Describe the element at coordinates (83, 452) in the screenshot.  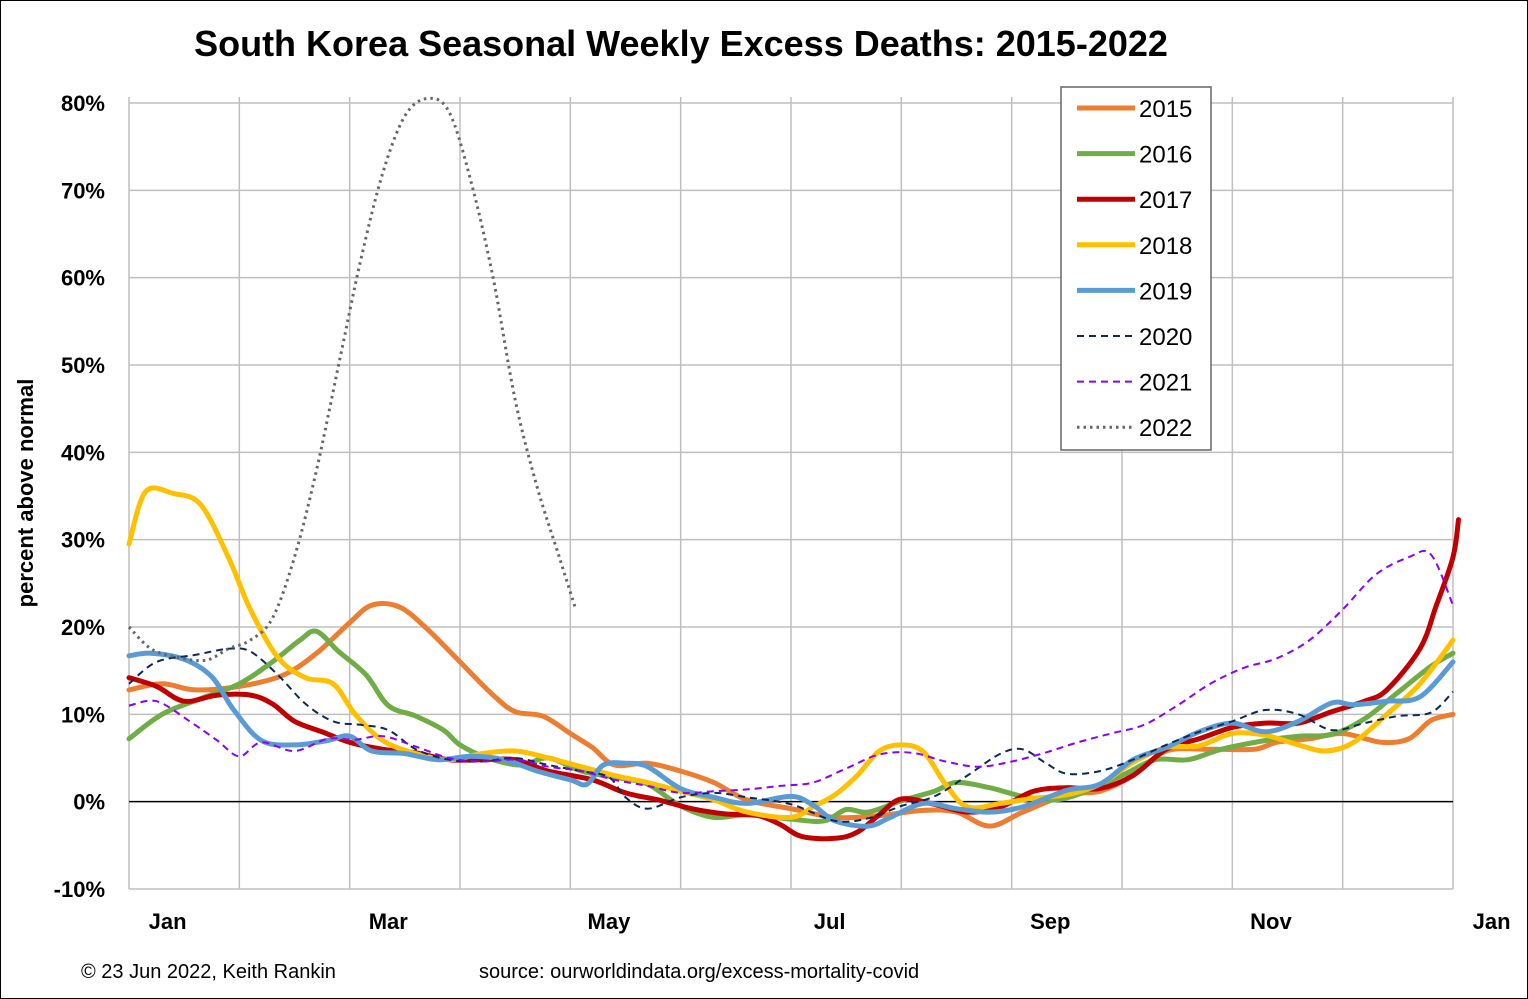
I see `y-tick-label: 40%` at that location.